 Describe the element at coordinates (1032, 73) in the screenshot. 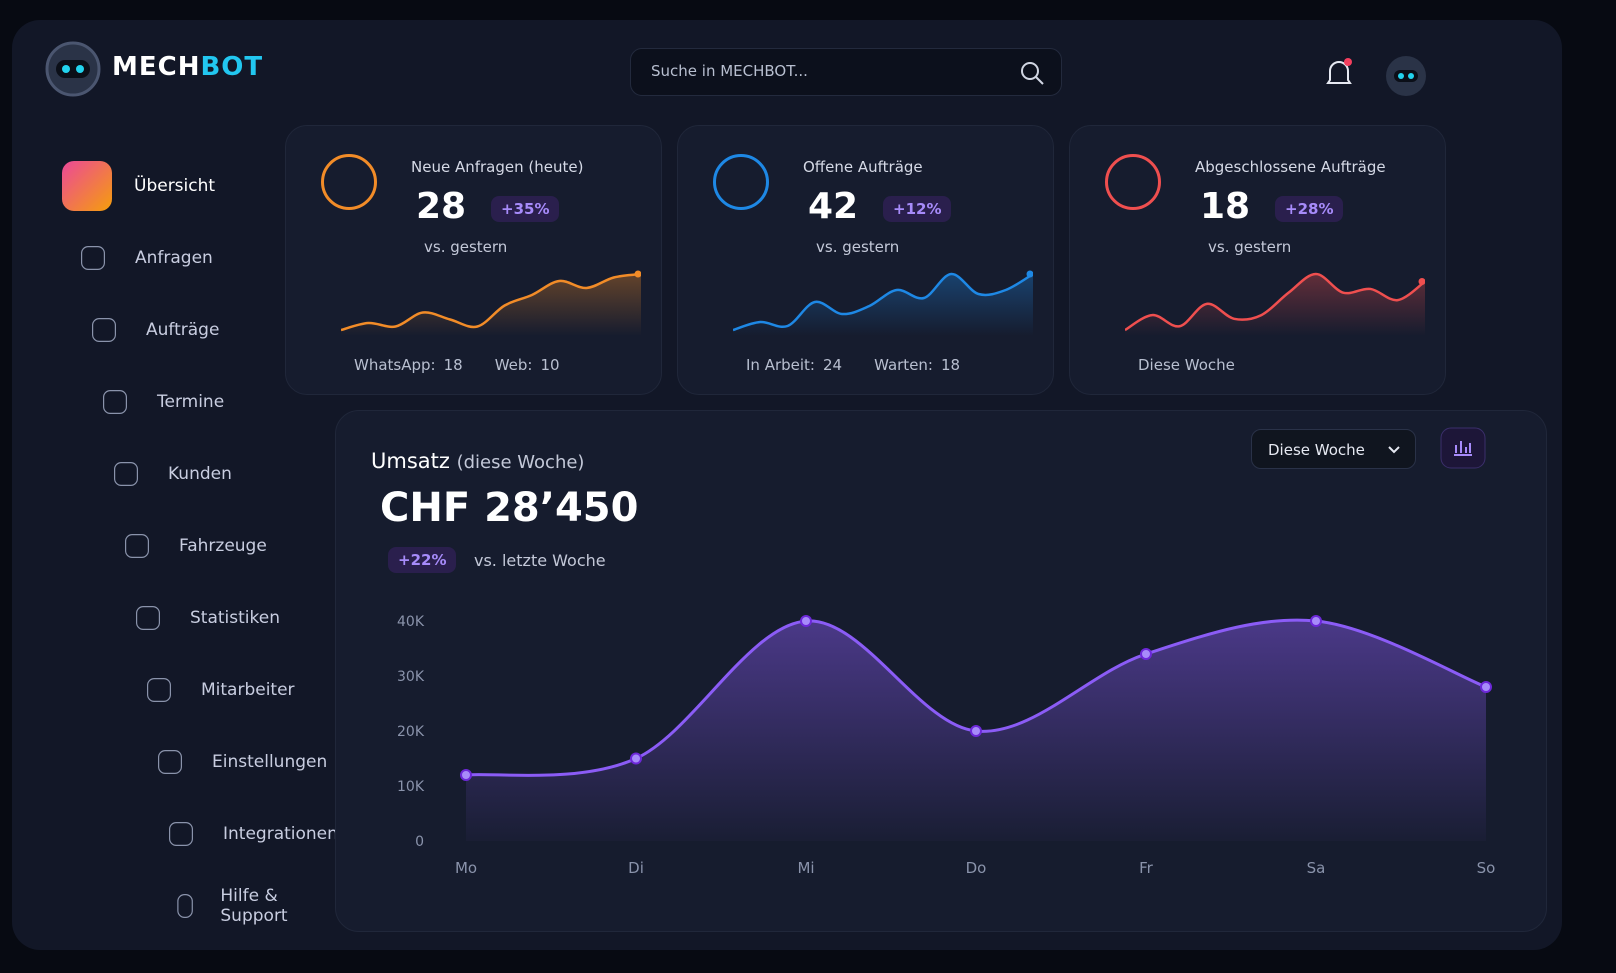

I see `search-icon` at that location.